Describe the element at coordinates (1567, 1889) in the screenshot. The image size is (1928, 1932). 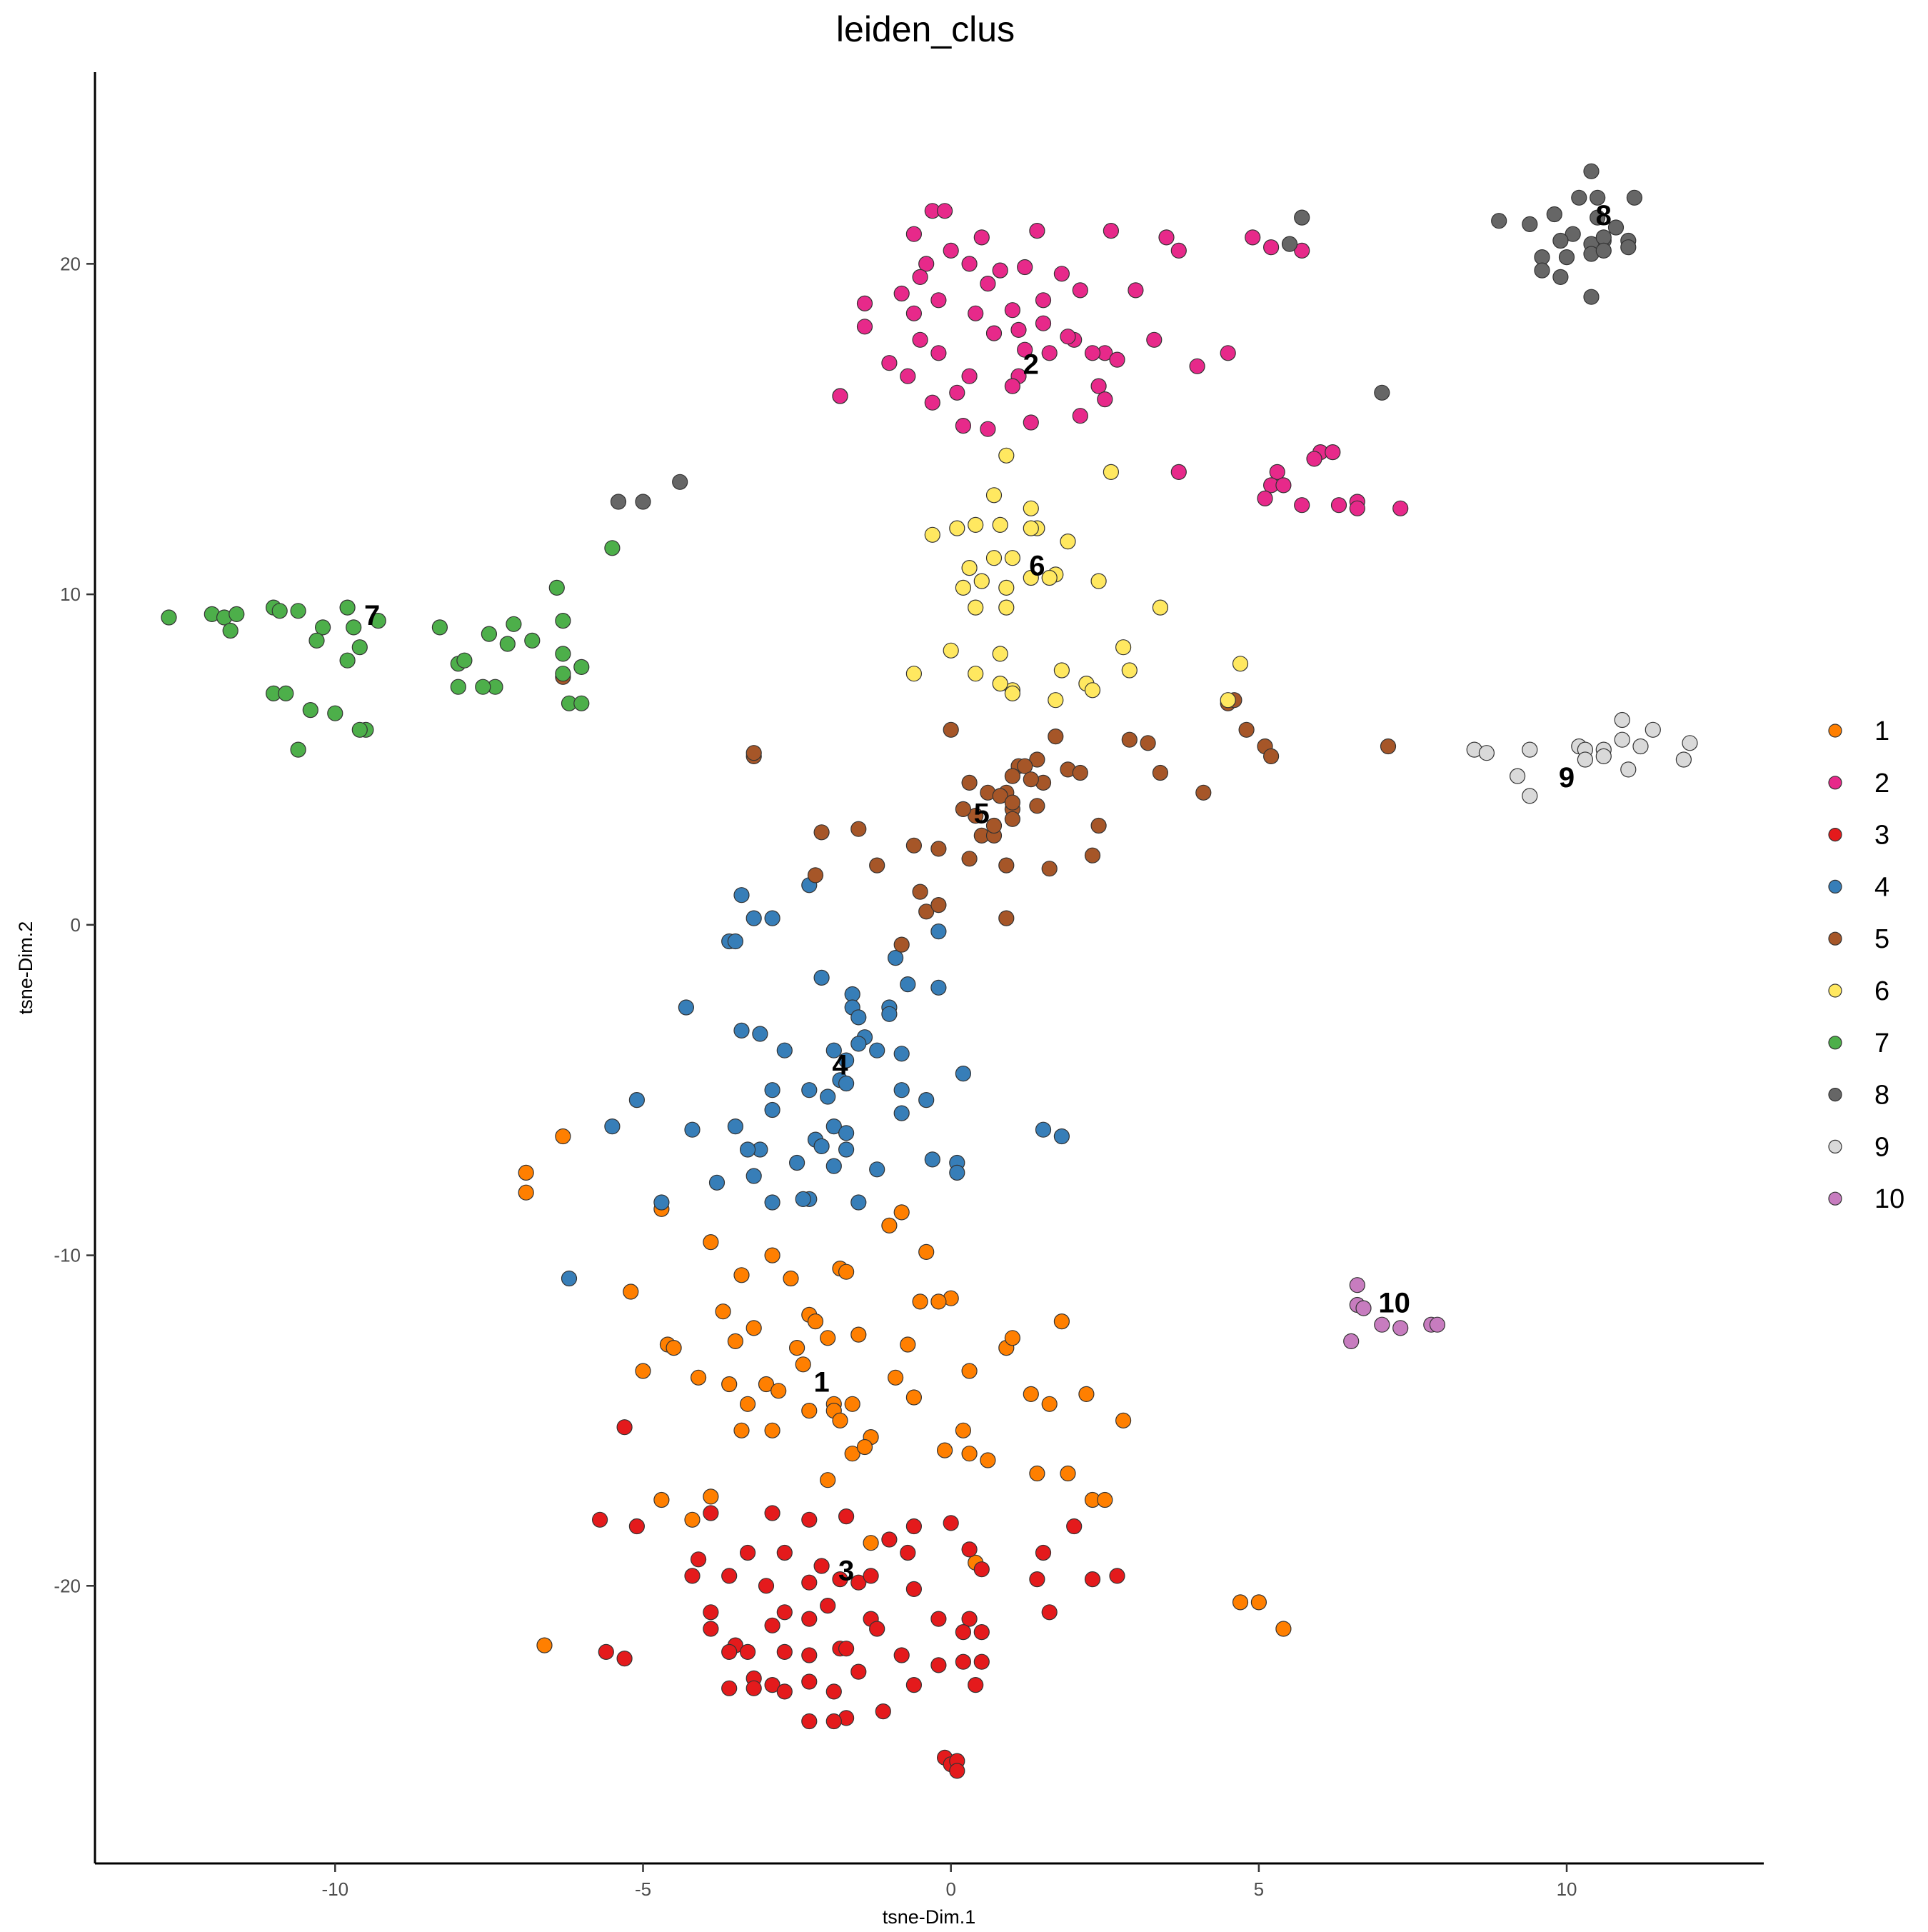
I see `x-tick-label: 10` at that location.